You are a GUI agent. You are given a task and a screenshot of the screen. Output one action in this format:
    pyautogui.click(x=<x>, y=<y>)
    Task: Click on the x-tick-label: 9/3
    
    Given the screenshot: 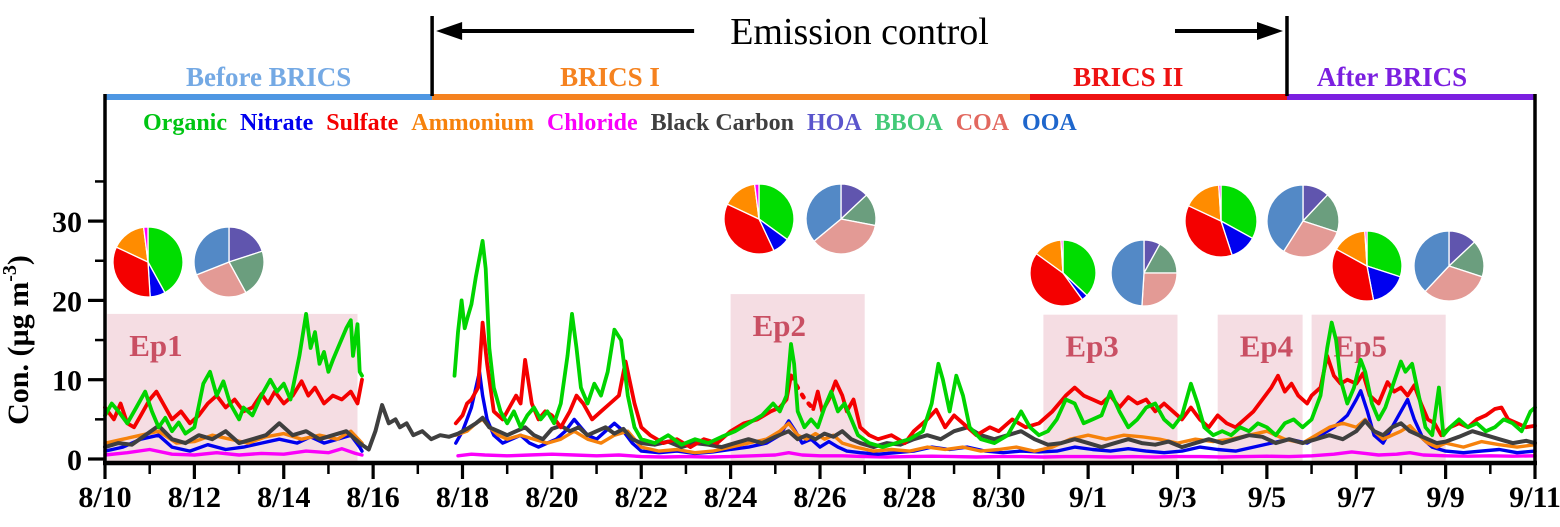 What is the action you would take?
    pyautogui.click(x=1177, y=497)
    